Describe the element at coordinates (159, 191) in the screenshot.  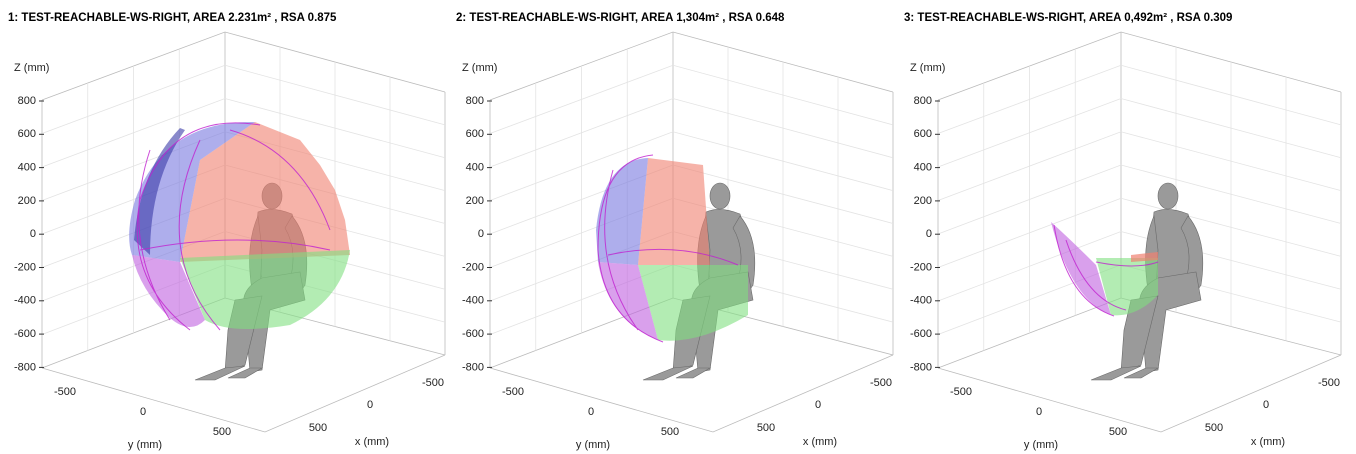
I see `reach-blue-dark` at that location.